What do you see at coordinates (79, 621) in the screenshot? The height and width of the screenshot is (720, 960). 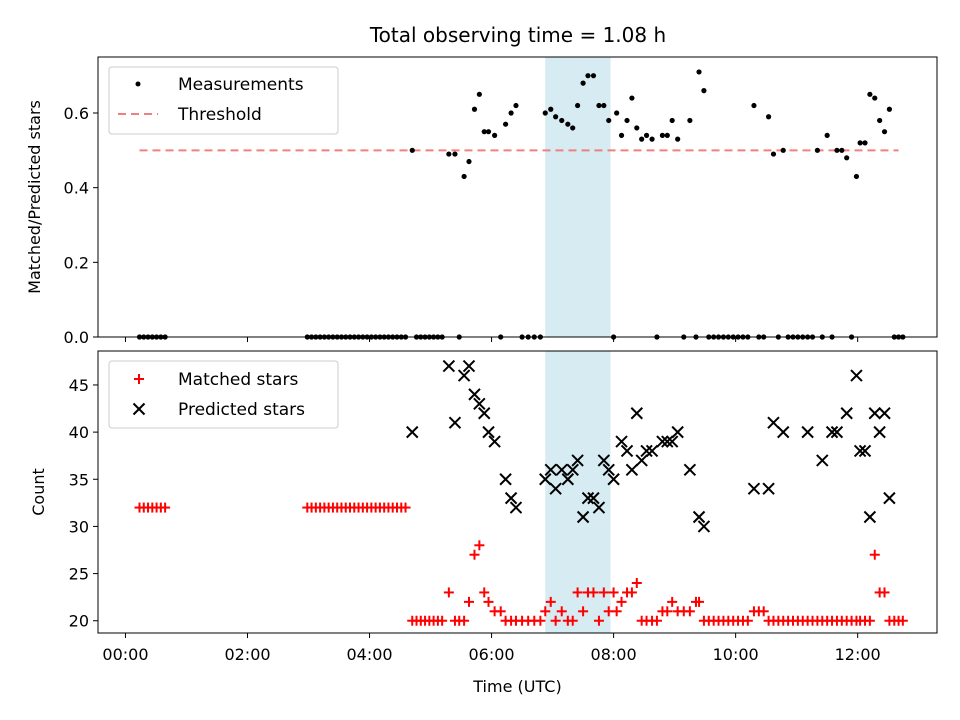 I see `bottom-y-tick-label: 20` at bounding box center [79, 621].